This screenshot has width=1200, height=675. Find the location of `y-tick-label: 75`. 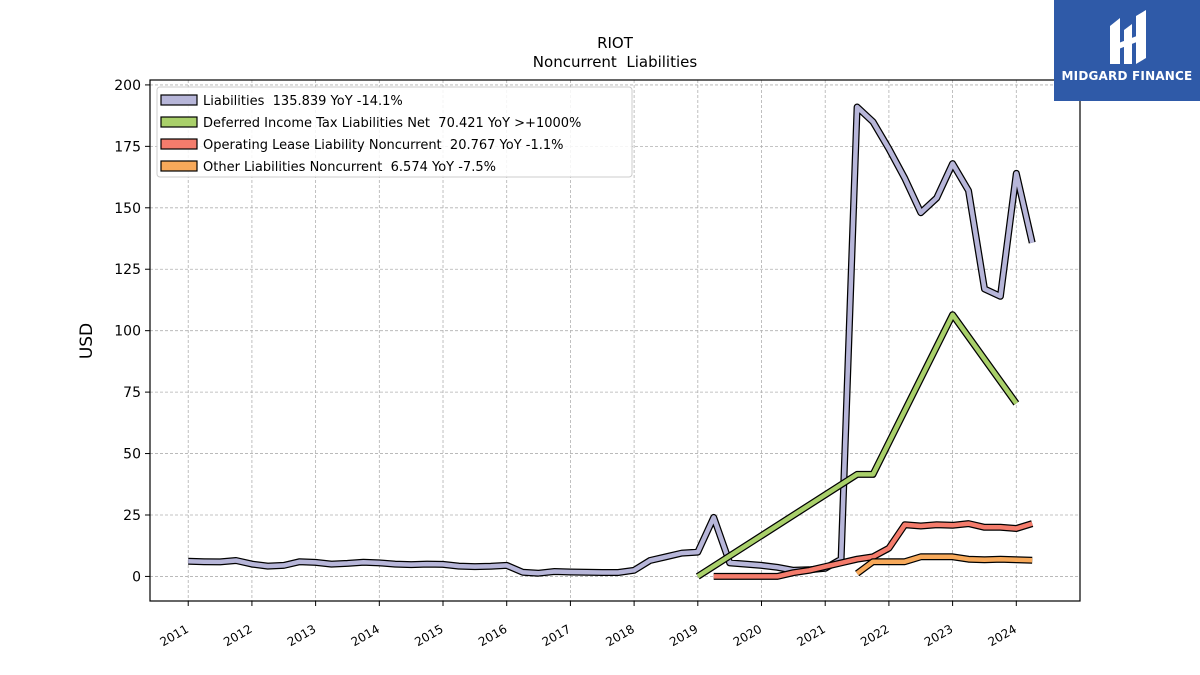

y-tick-label: 75 is located at coordinates (132, 393).